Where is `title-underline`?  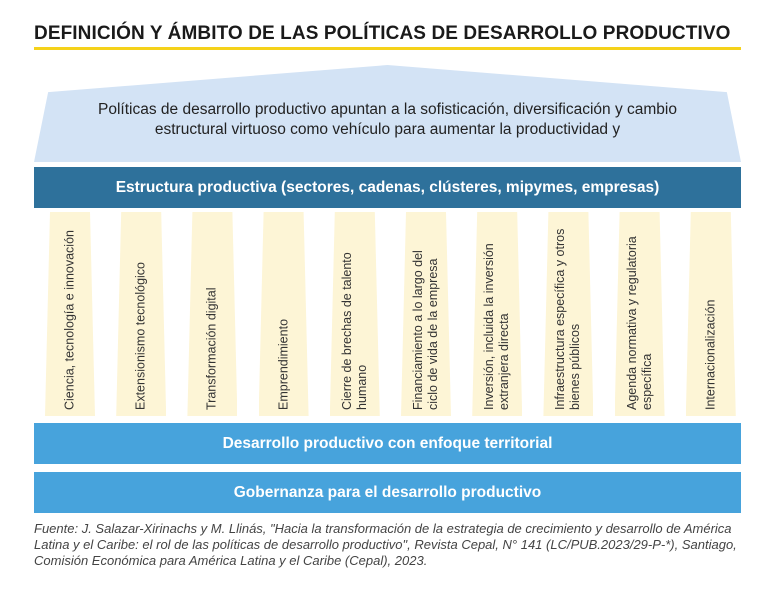 title-underline is located at coordinates (387, 48).